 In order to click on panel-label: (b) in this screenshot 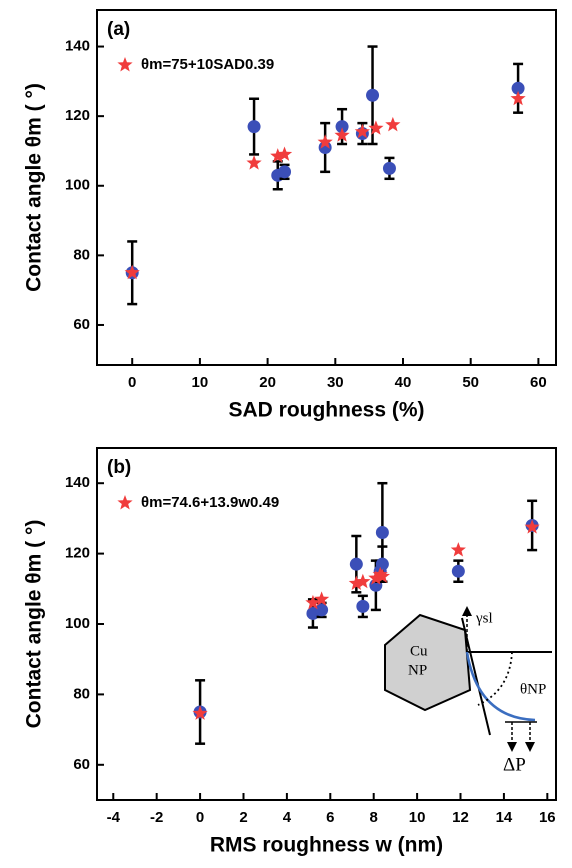, I will do `click(119, 467)`.